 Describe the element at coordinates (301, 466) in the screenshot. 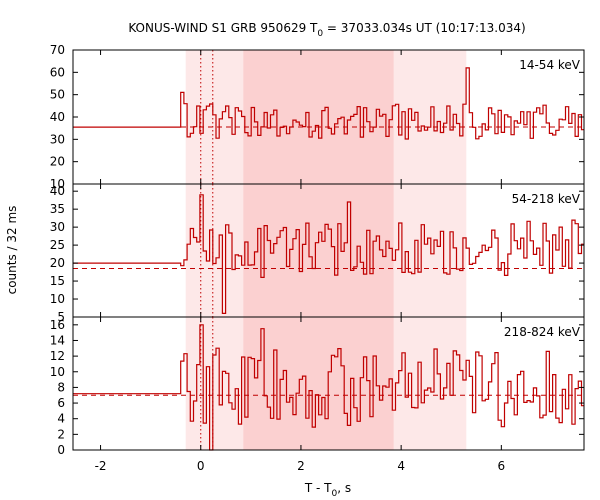

I see `x-tick-label: 2` at that location.